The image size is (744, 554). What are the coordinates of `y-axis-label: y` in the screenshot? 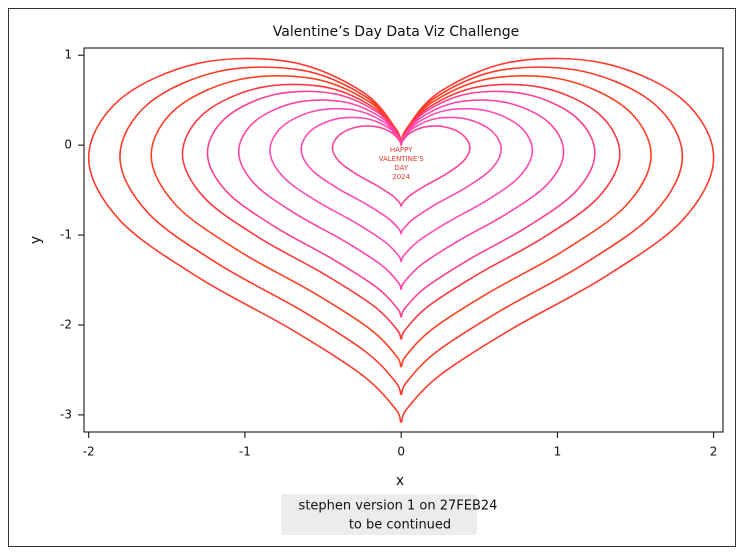 It's located at (36, 240).